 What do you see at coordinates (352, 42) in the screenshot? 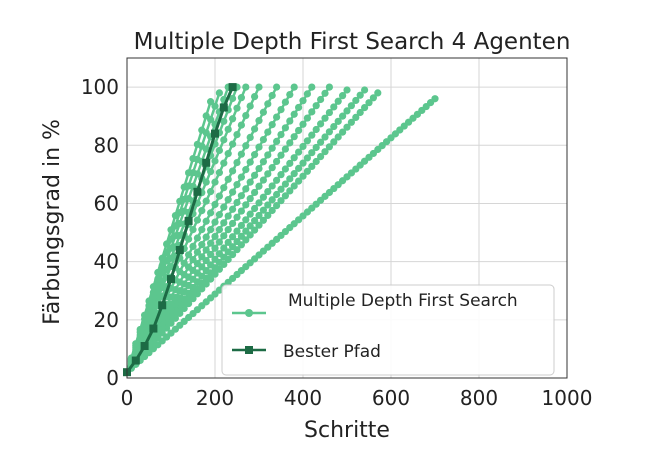
I see `chart-title: Multiple Depth First Search 4 Agenten` at bounding box center [352, 42].